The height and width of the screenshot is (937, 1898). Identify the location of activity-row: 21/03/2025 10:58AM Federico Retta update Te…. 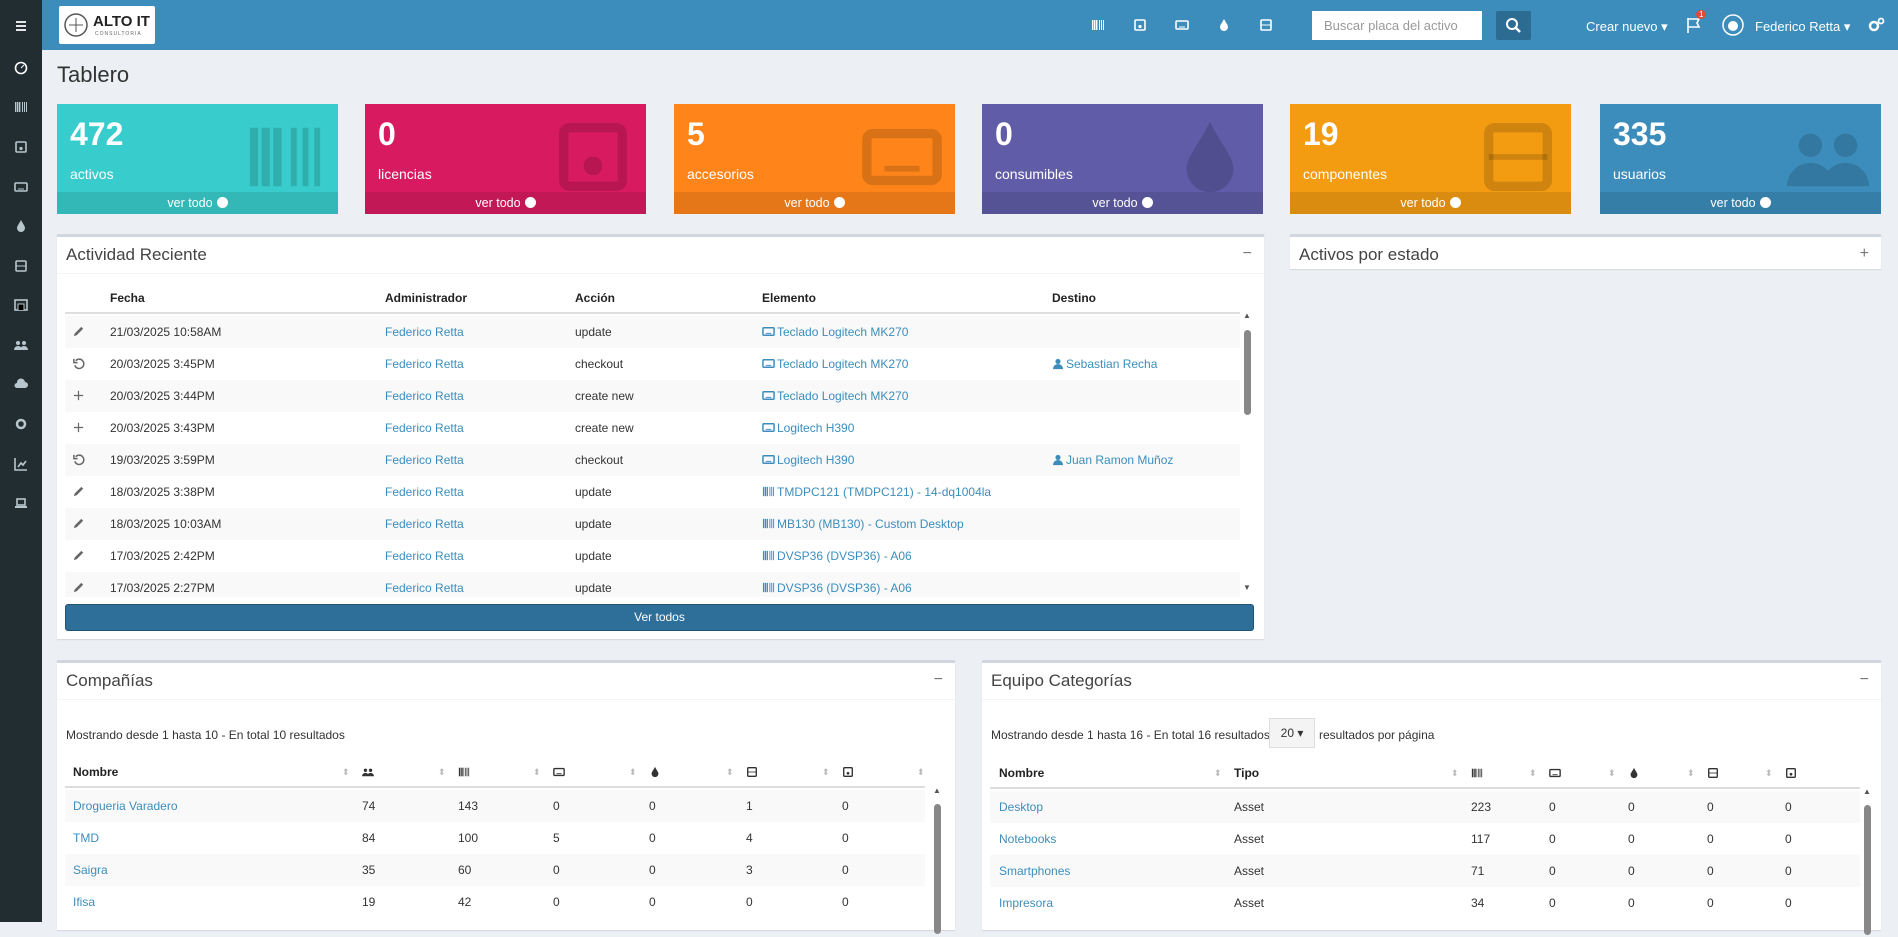
(652, 332).